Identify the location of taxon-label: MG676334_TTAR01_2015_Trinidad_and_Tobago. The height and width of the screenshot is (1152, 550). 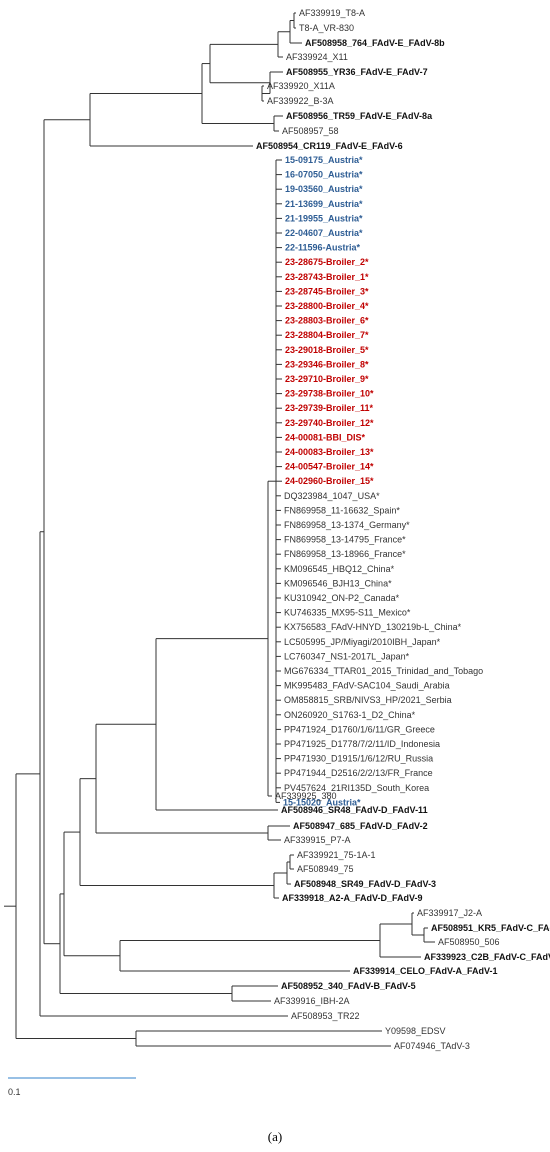
(383, 671).